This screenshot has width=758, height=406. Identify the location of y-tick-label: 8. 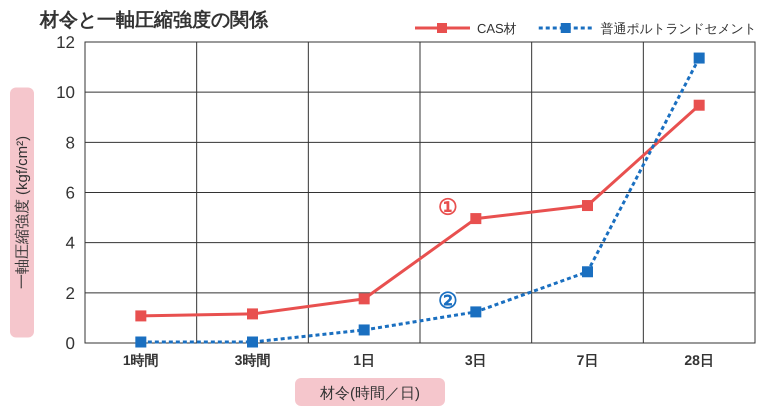
(70, 142).